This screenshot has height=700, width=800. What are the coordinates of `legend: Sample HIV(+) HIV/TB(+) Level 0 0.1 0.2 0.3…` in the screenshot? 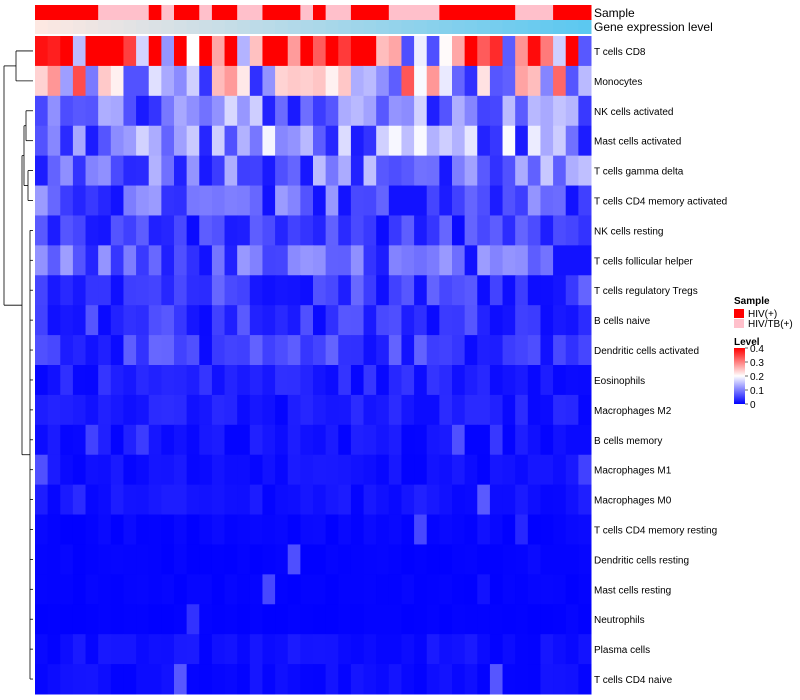 It's located at (763, 353).